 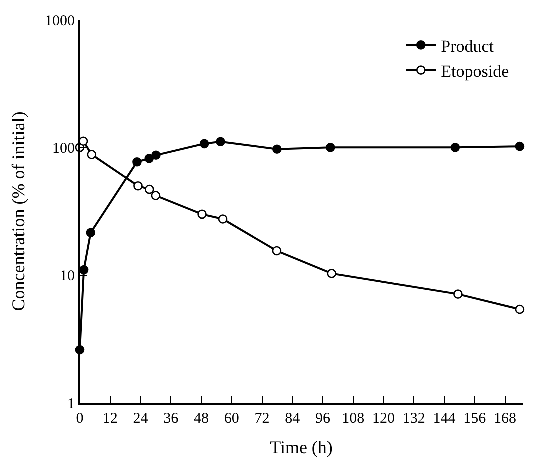 What do you see at coordinates (467, 46) in the screenshot?
I see `legend-label: Product` at bounding box center [467, 46].